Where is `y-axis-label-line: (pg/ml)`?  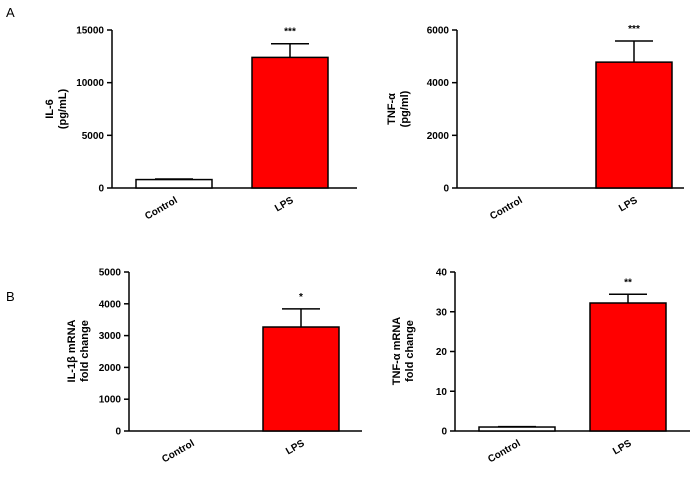 y-axis-label-line: (pg/ml) is located at coordinates (405, 108).